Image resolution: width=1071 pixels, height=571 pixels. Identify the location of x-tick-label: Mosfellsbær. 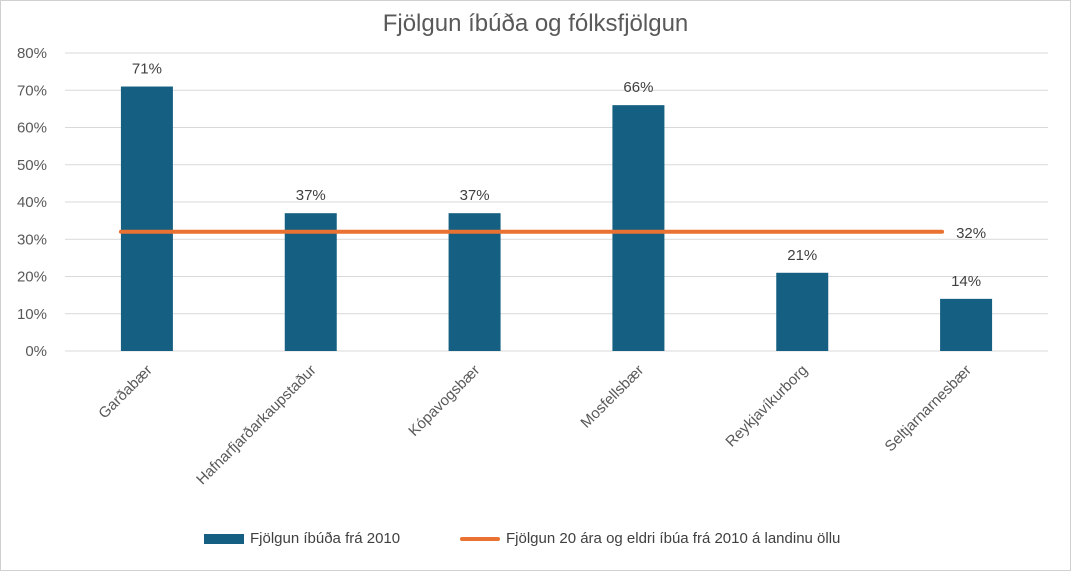
(612, 397).